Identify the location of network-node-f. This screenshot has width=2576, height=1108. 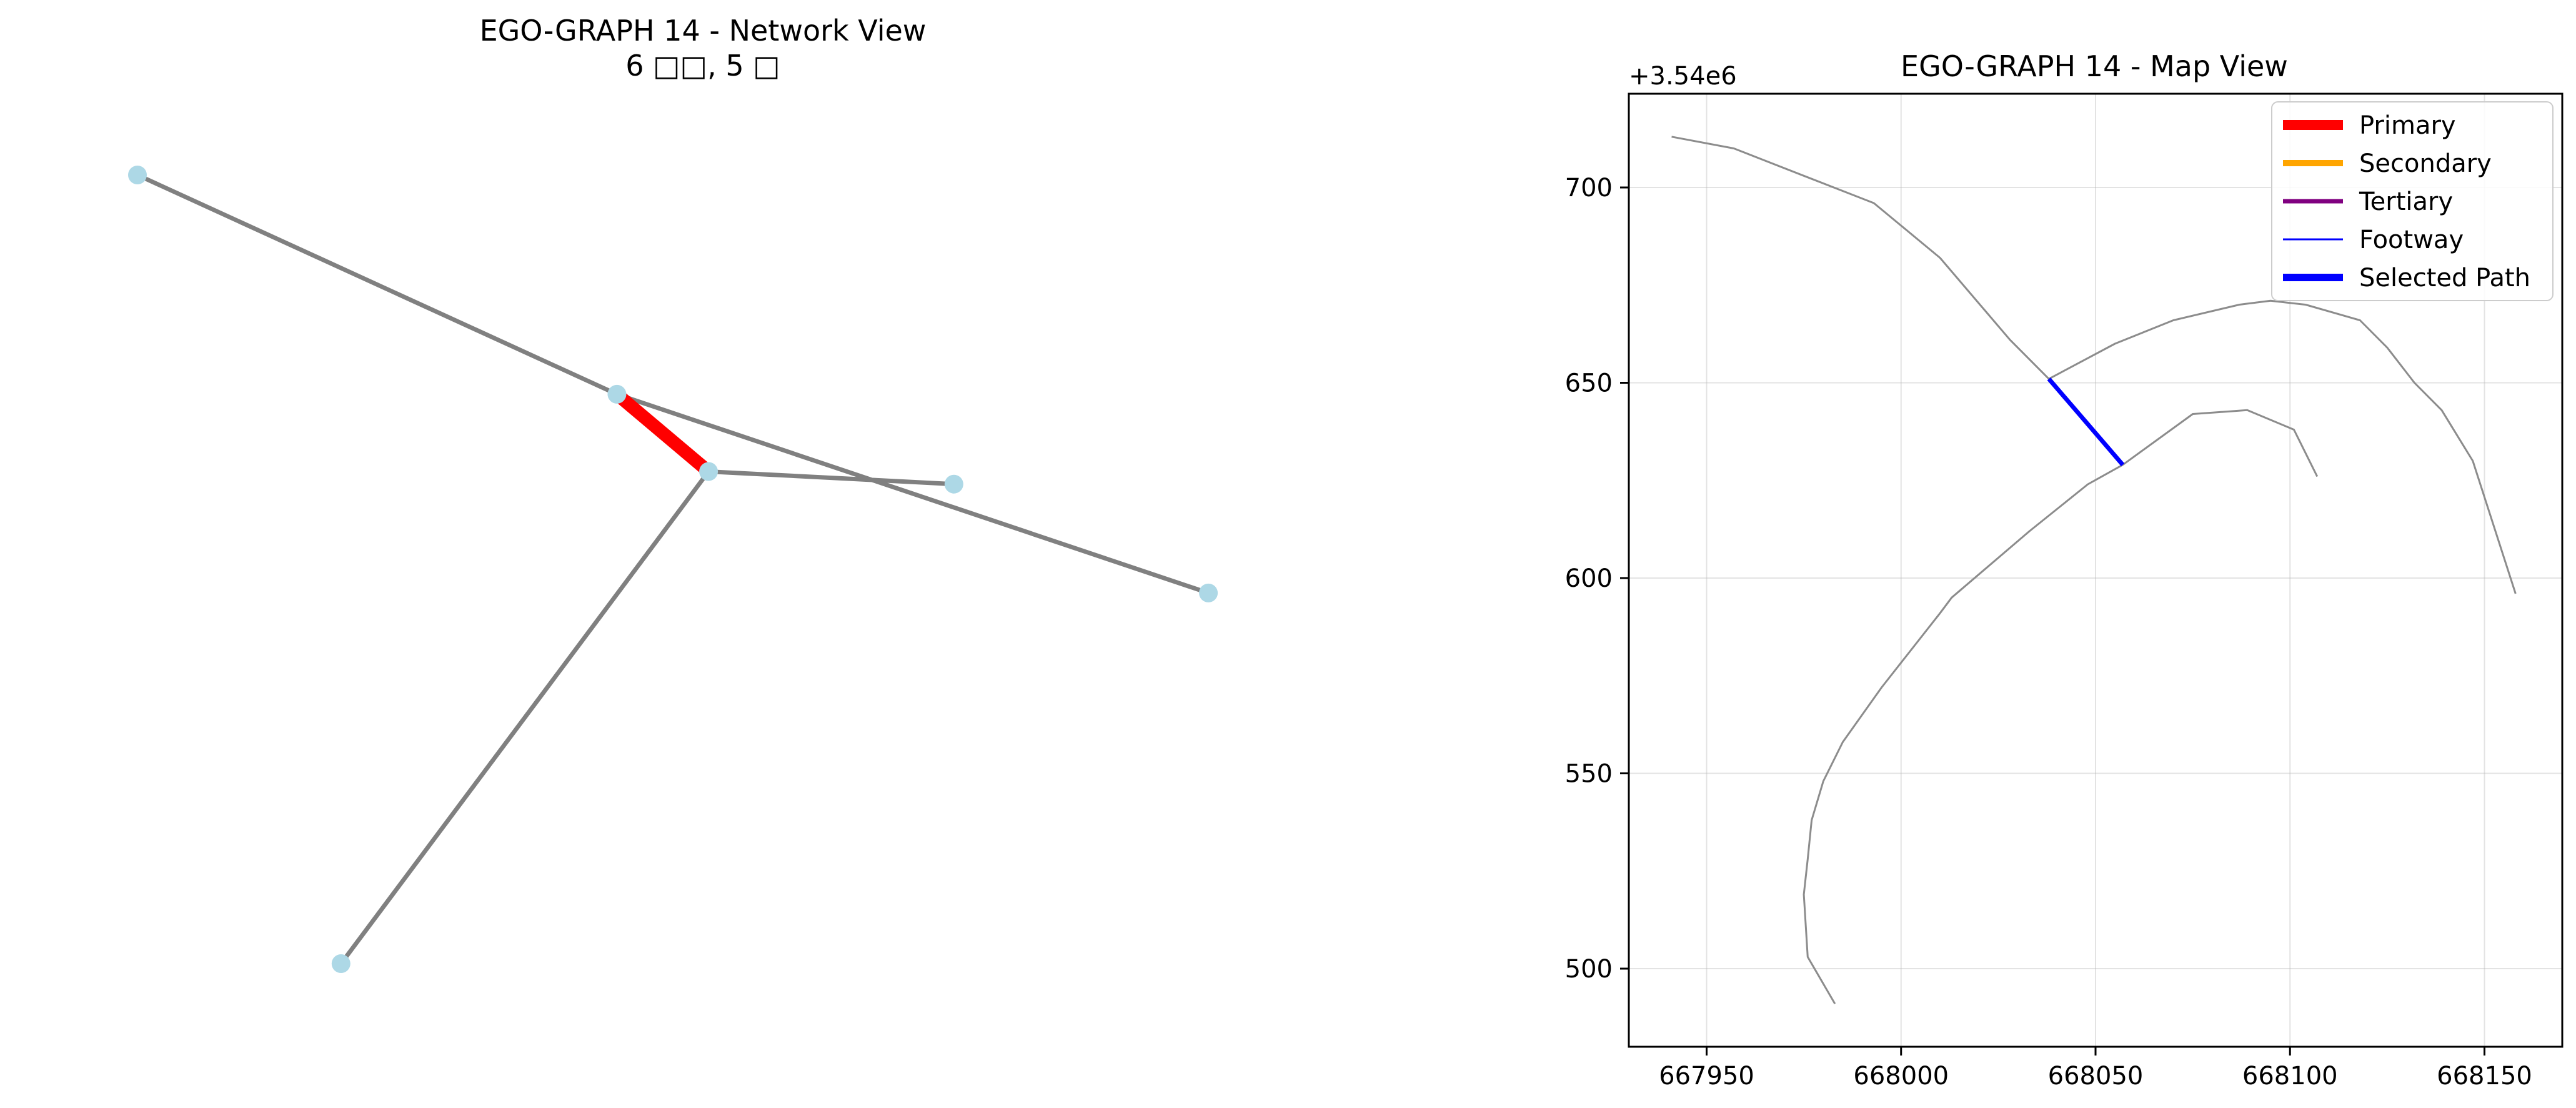
(341, 964).